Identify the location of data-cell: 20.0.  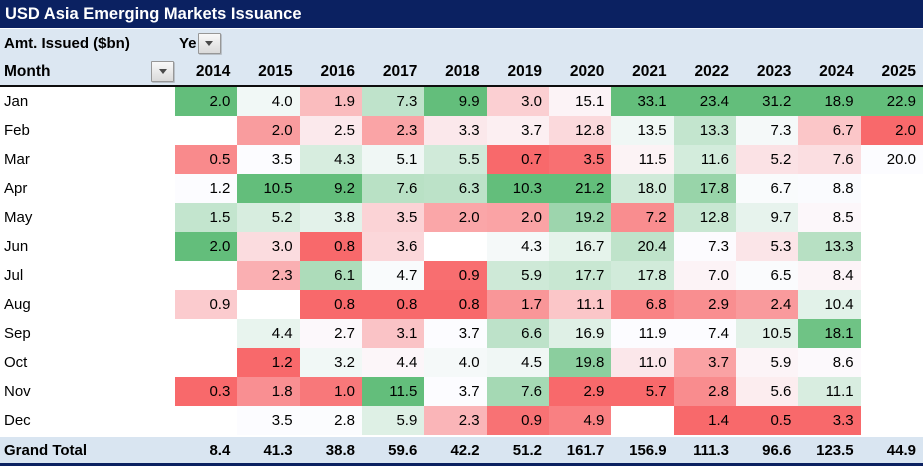
(891, 159).